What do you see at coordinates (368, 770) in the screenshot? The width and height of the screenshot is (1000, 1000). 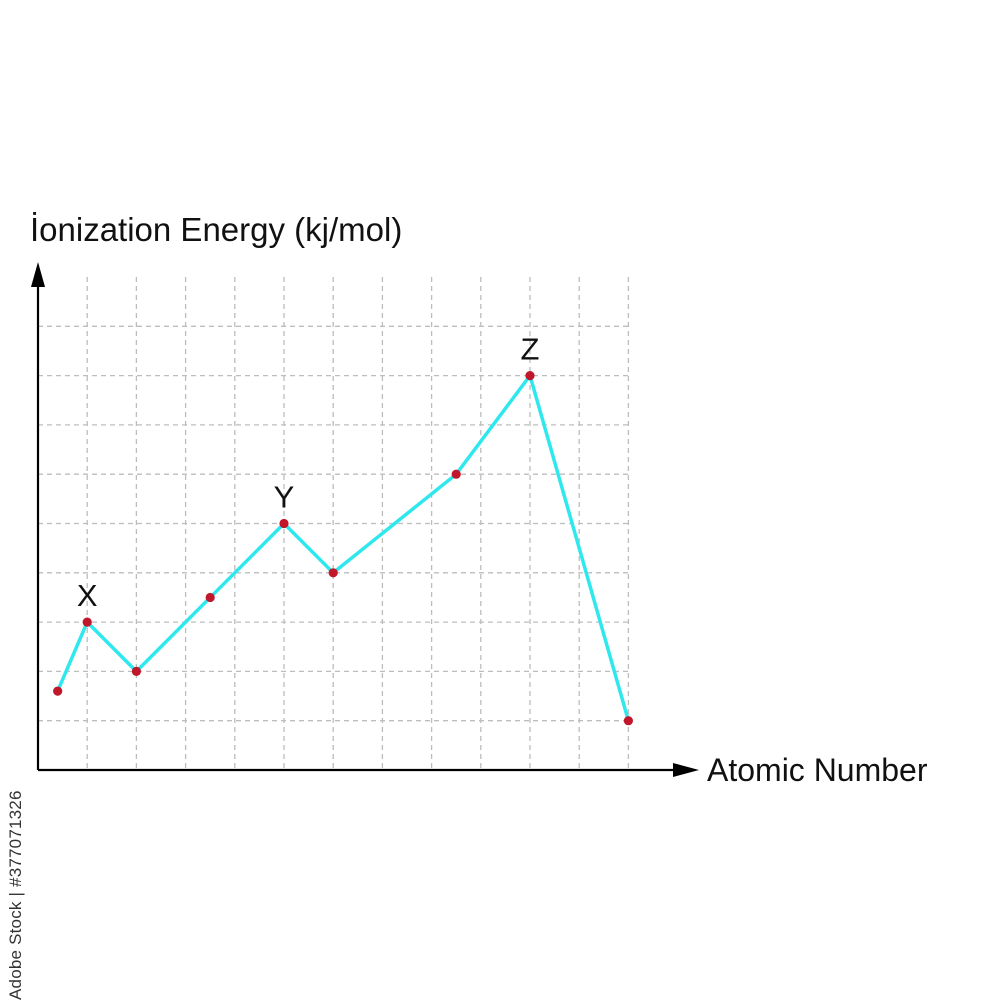 I see `x-axis` at bounding box center [368, 770].